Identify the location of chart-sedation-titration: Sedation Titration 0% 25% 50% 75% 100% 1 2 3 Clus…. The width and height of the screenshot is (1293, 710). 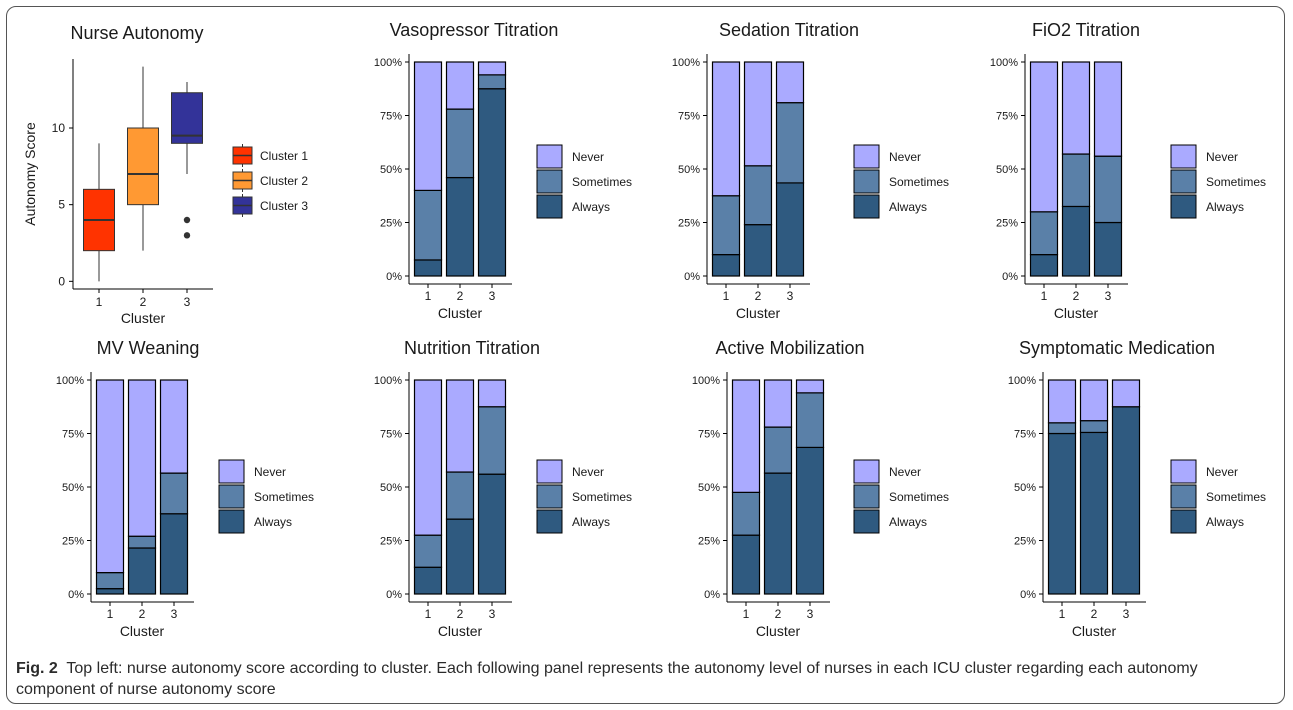
(810, 170).